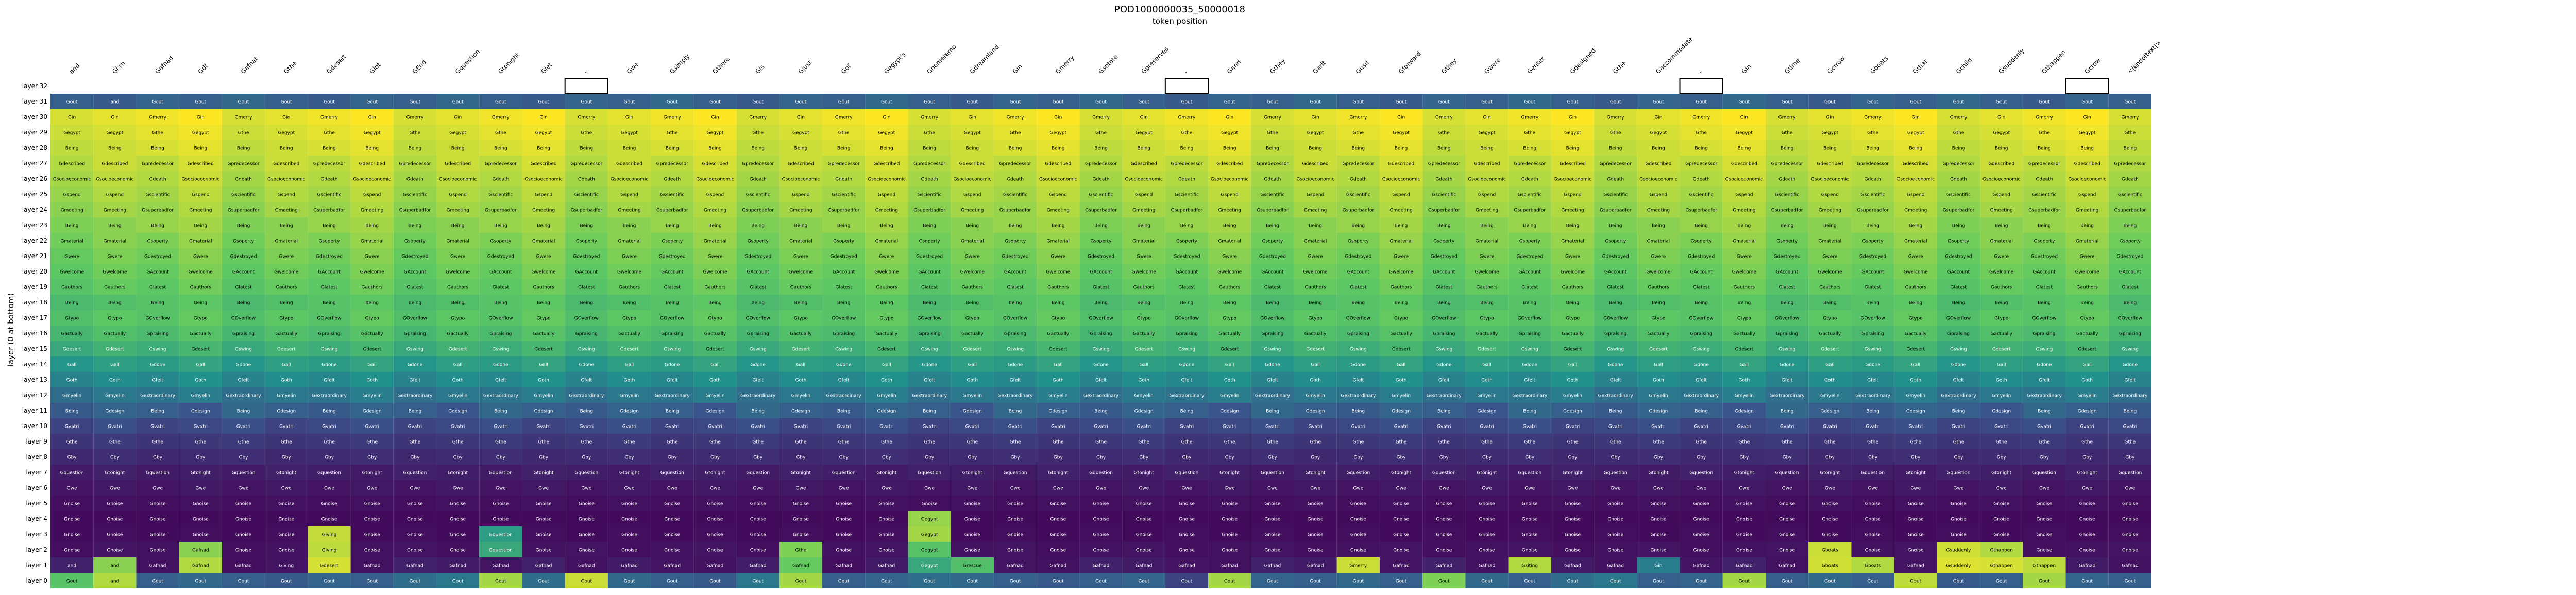  Describe the element at coordinates (36, 503) in the screenshot. I see `y-tick-label: layer 5` at that location.